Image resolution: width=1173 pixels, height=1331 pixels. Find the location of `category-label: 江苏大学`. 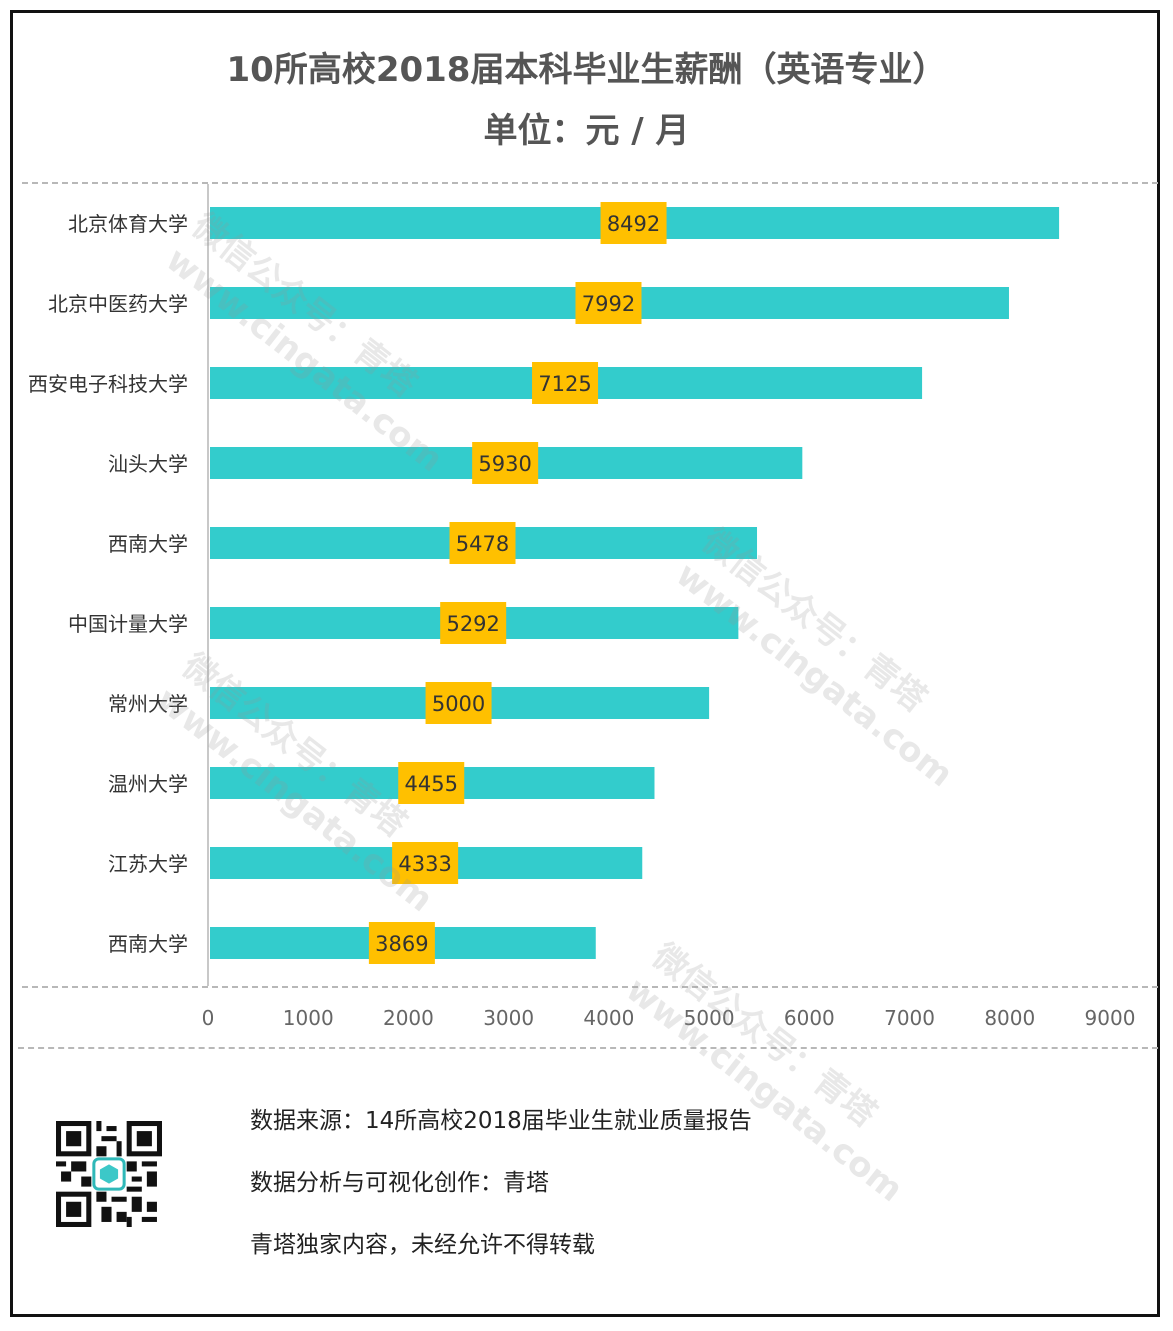

category-label: 江苏大学 is located at coordinates (148, 864).